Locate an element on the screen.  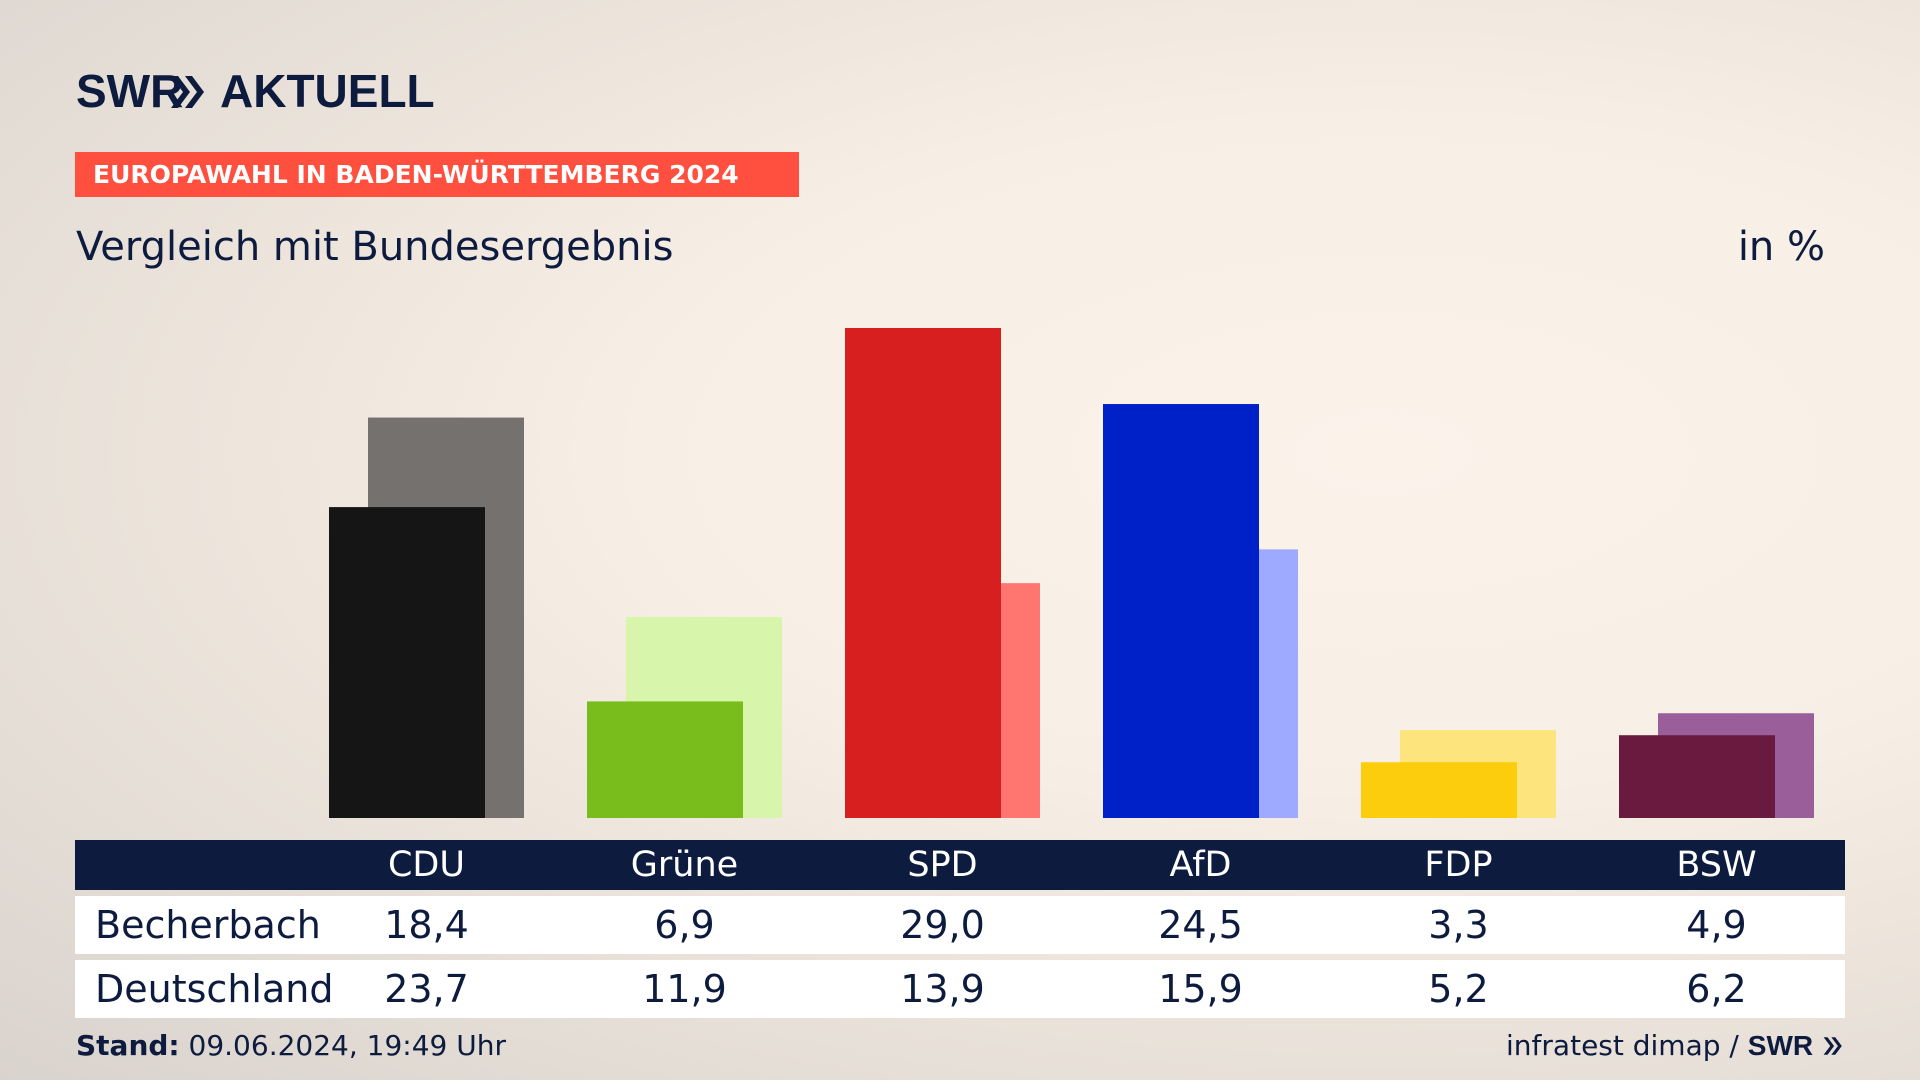
chart-title: Vergleich mit Bundesergebnis is located at coordinates (375, 247).